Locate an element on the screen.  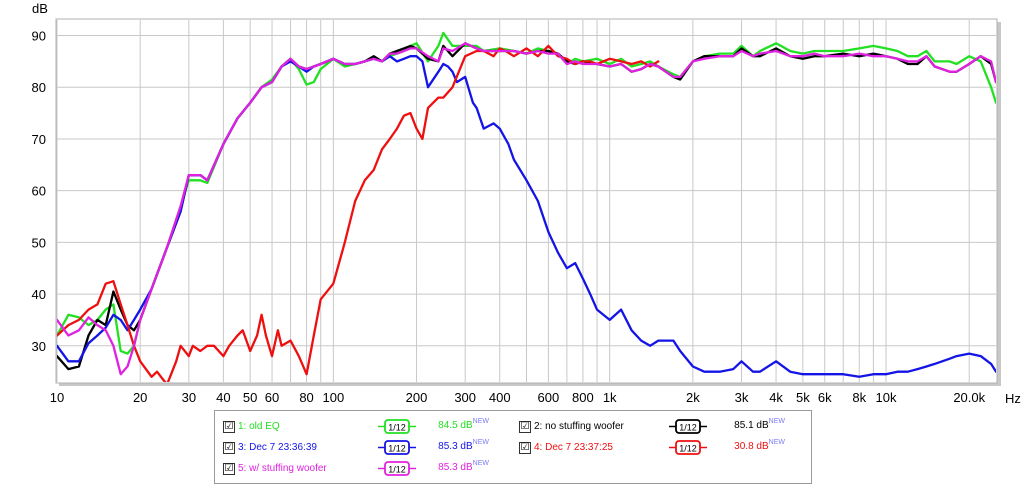
legend-level-s4: 30.8 dBNEW is located at coordinates (752, 445).